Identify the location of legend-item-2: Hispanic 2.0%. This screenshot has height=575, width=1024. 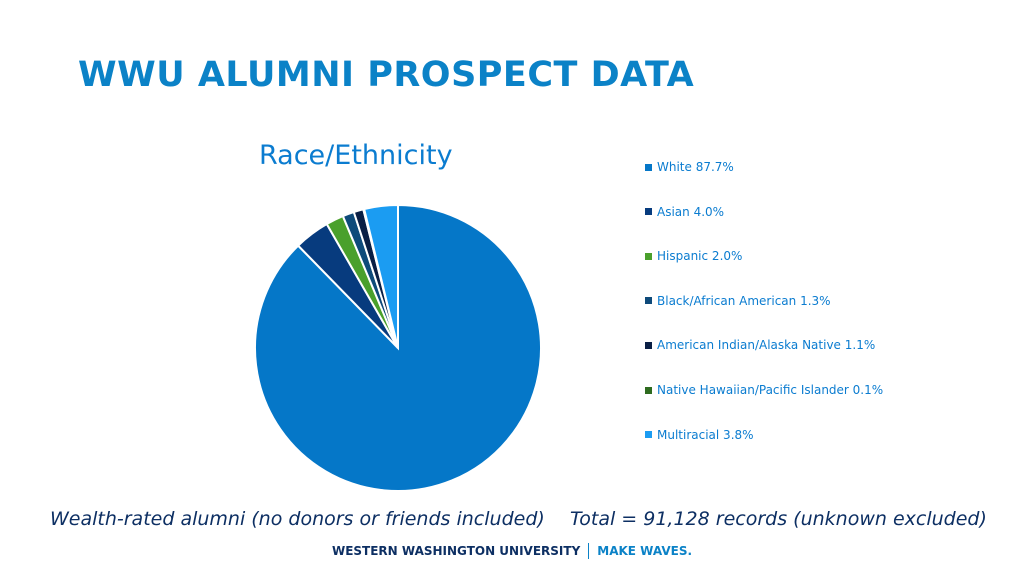
(693, 256).